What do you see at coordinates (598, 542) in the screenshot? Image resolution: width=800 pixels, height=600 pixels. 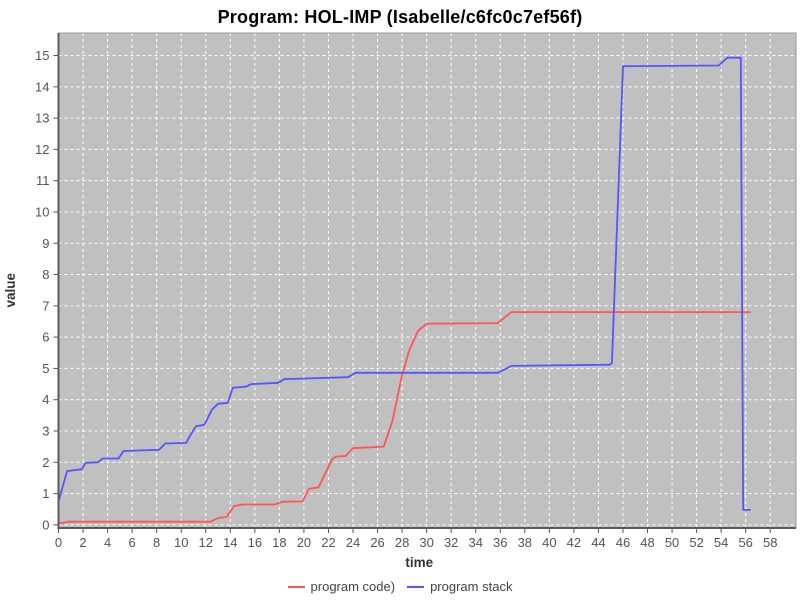 I see `x-tick-label: 44` at bounding box center [598, 542].